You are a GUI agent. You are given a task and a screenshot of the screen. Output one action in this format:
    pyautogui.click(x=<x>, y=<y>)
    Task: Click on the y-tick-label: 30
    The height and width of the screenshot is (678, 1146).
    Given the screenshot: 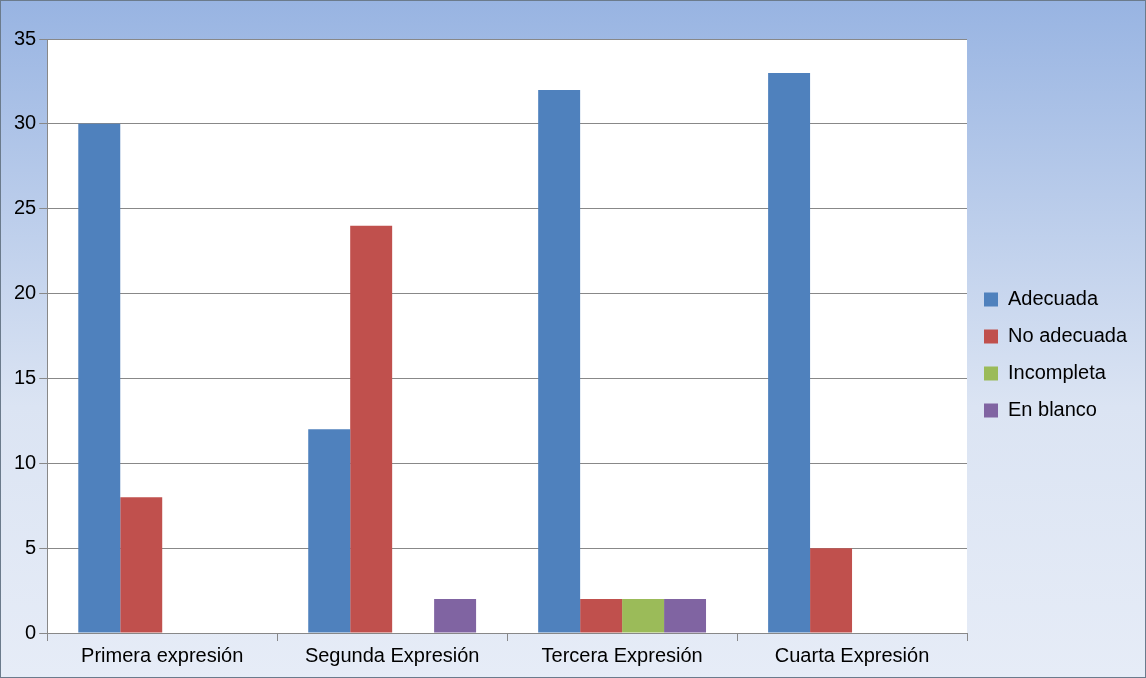 What is the action you would take?
    pyautogui.click(x=25, y=122)
    